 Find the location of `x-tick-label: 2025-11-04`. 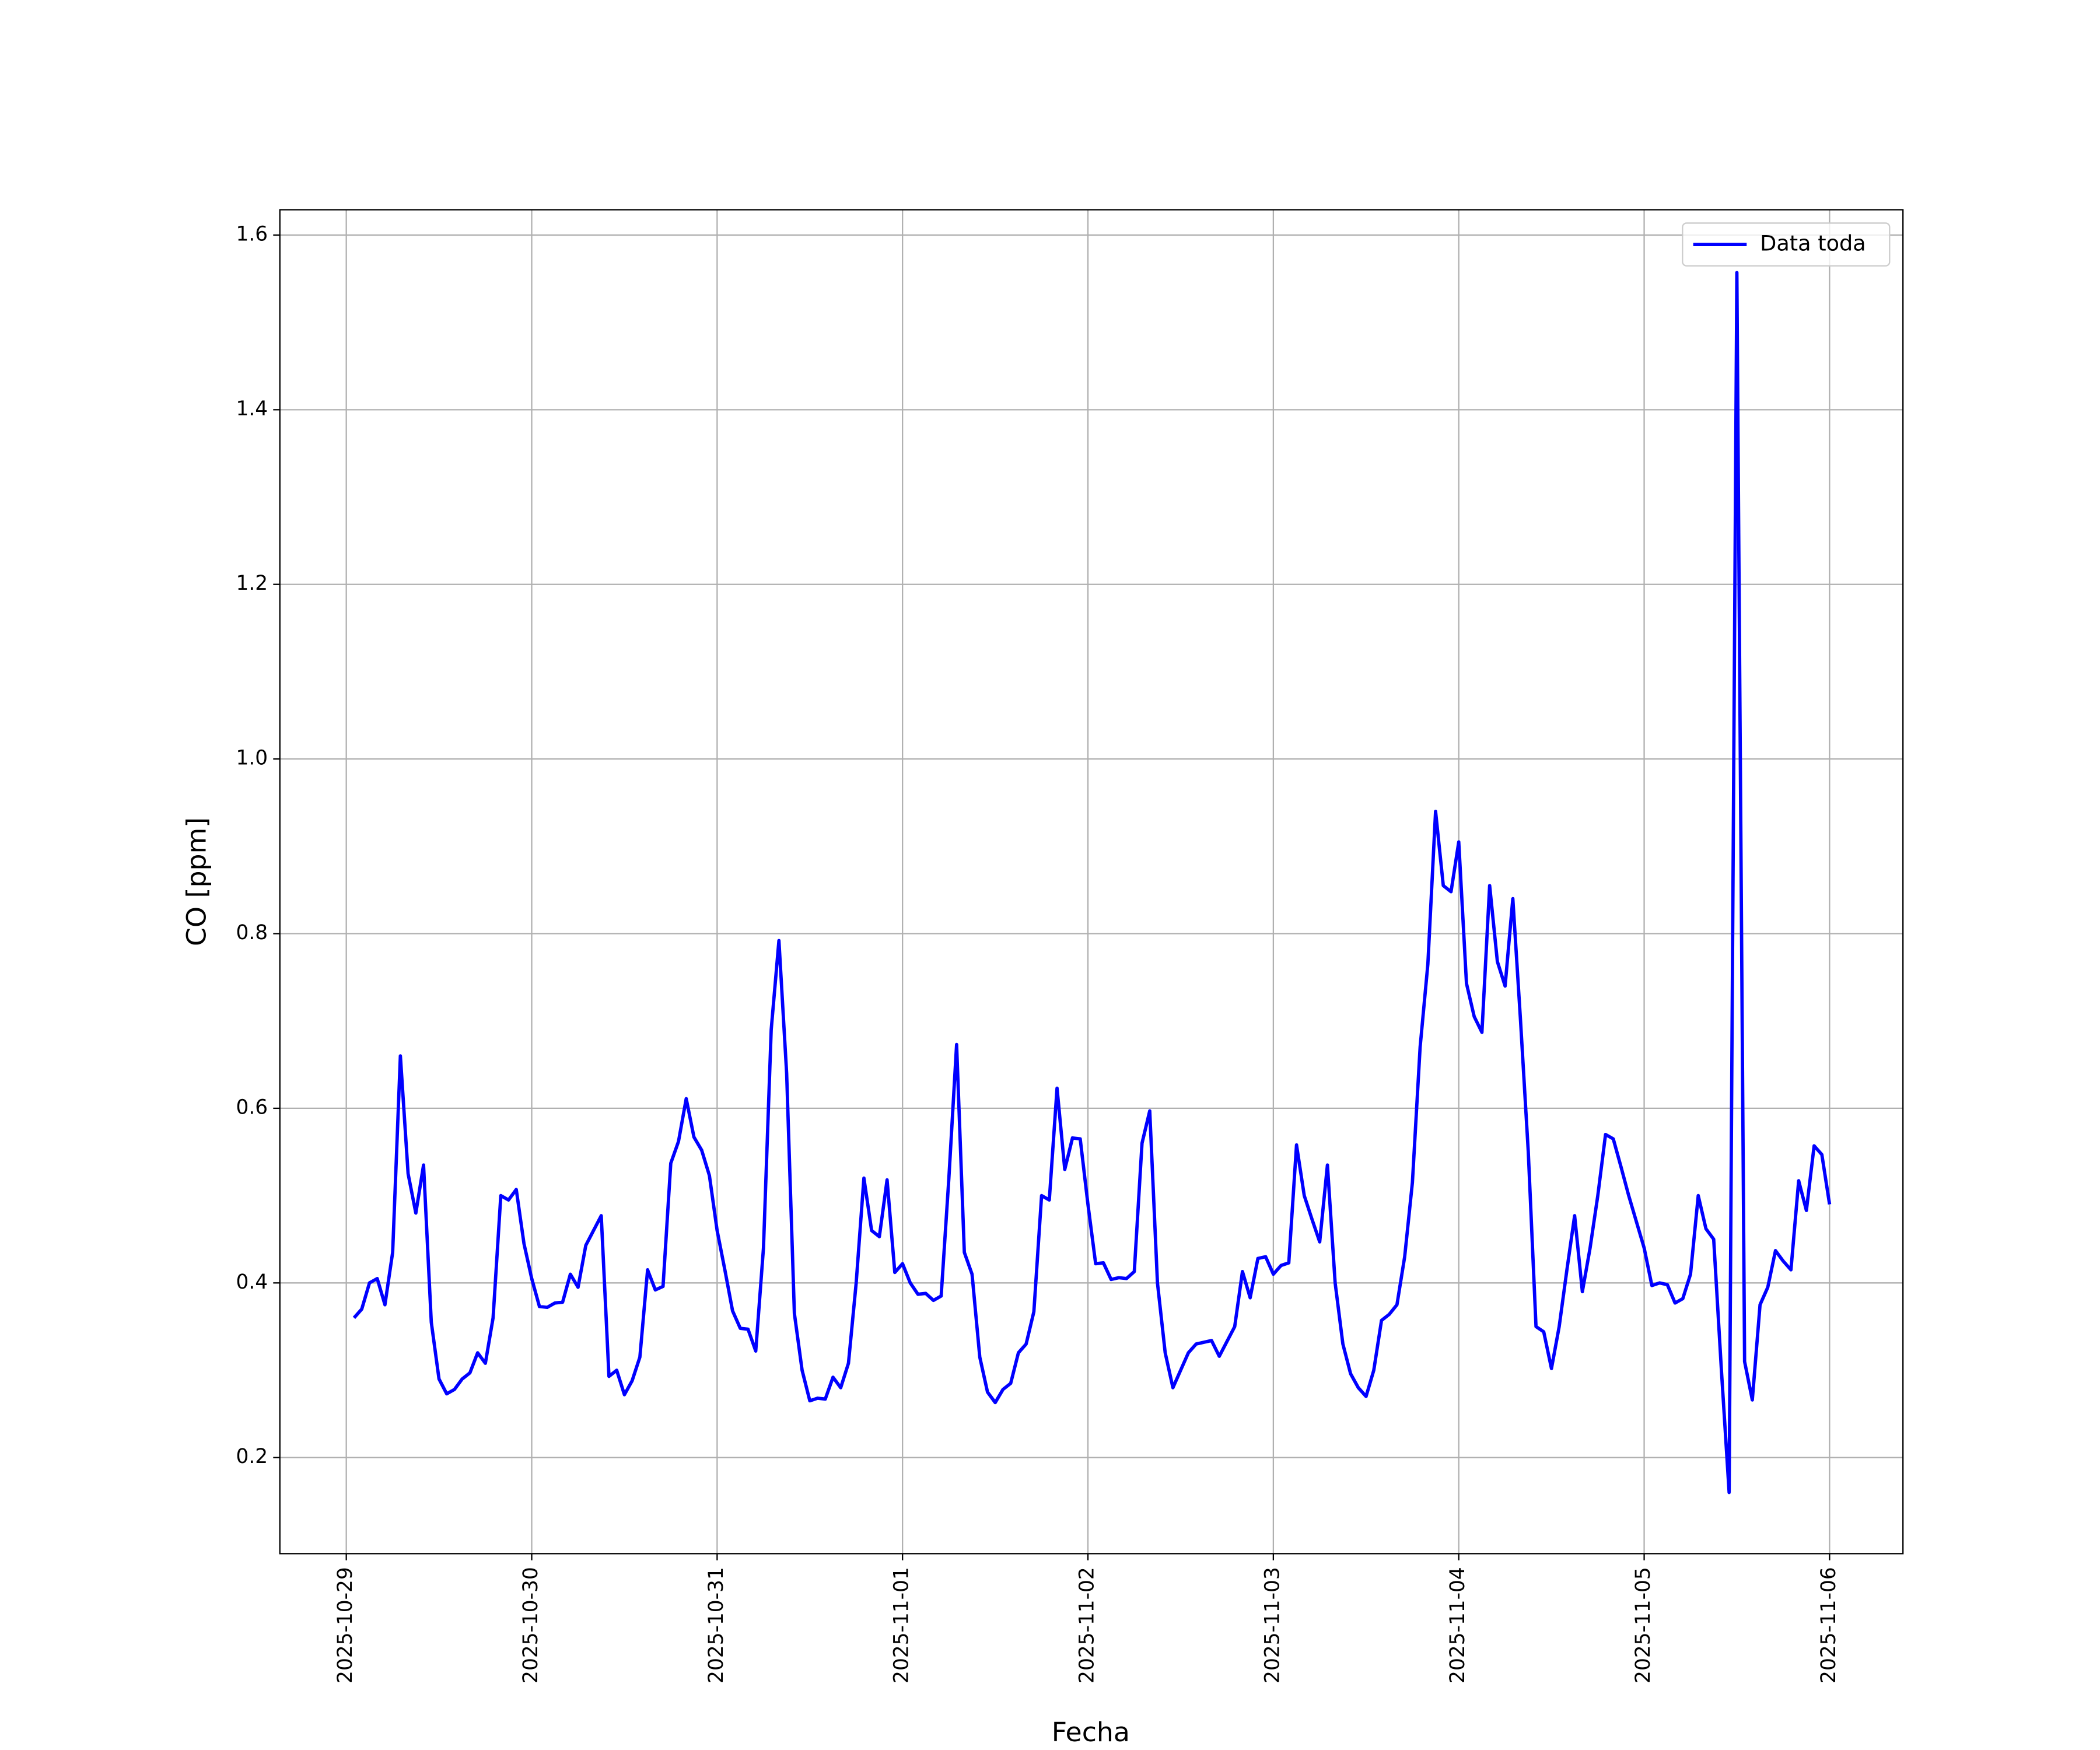

x-tick-label: 2025-11-04 is located at coordinates (1457, 1625).